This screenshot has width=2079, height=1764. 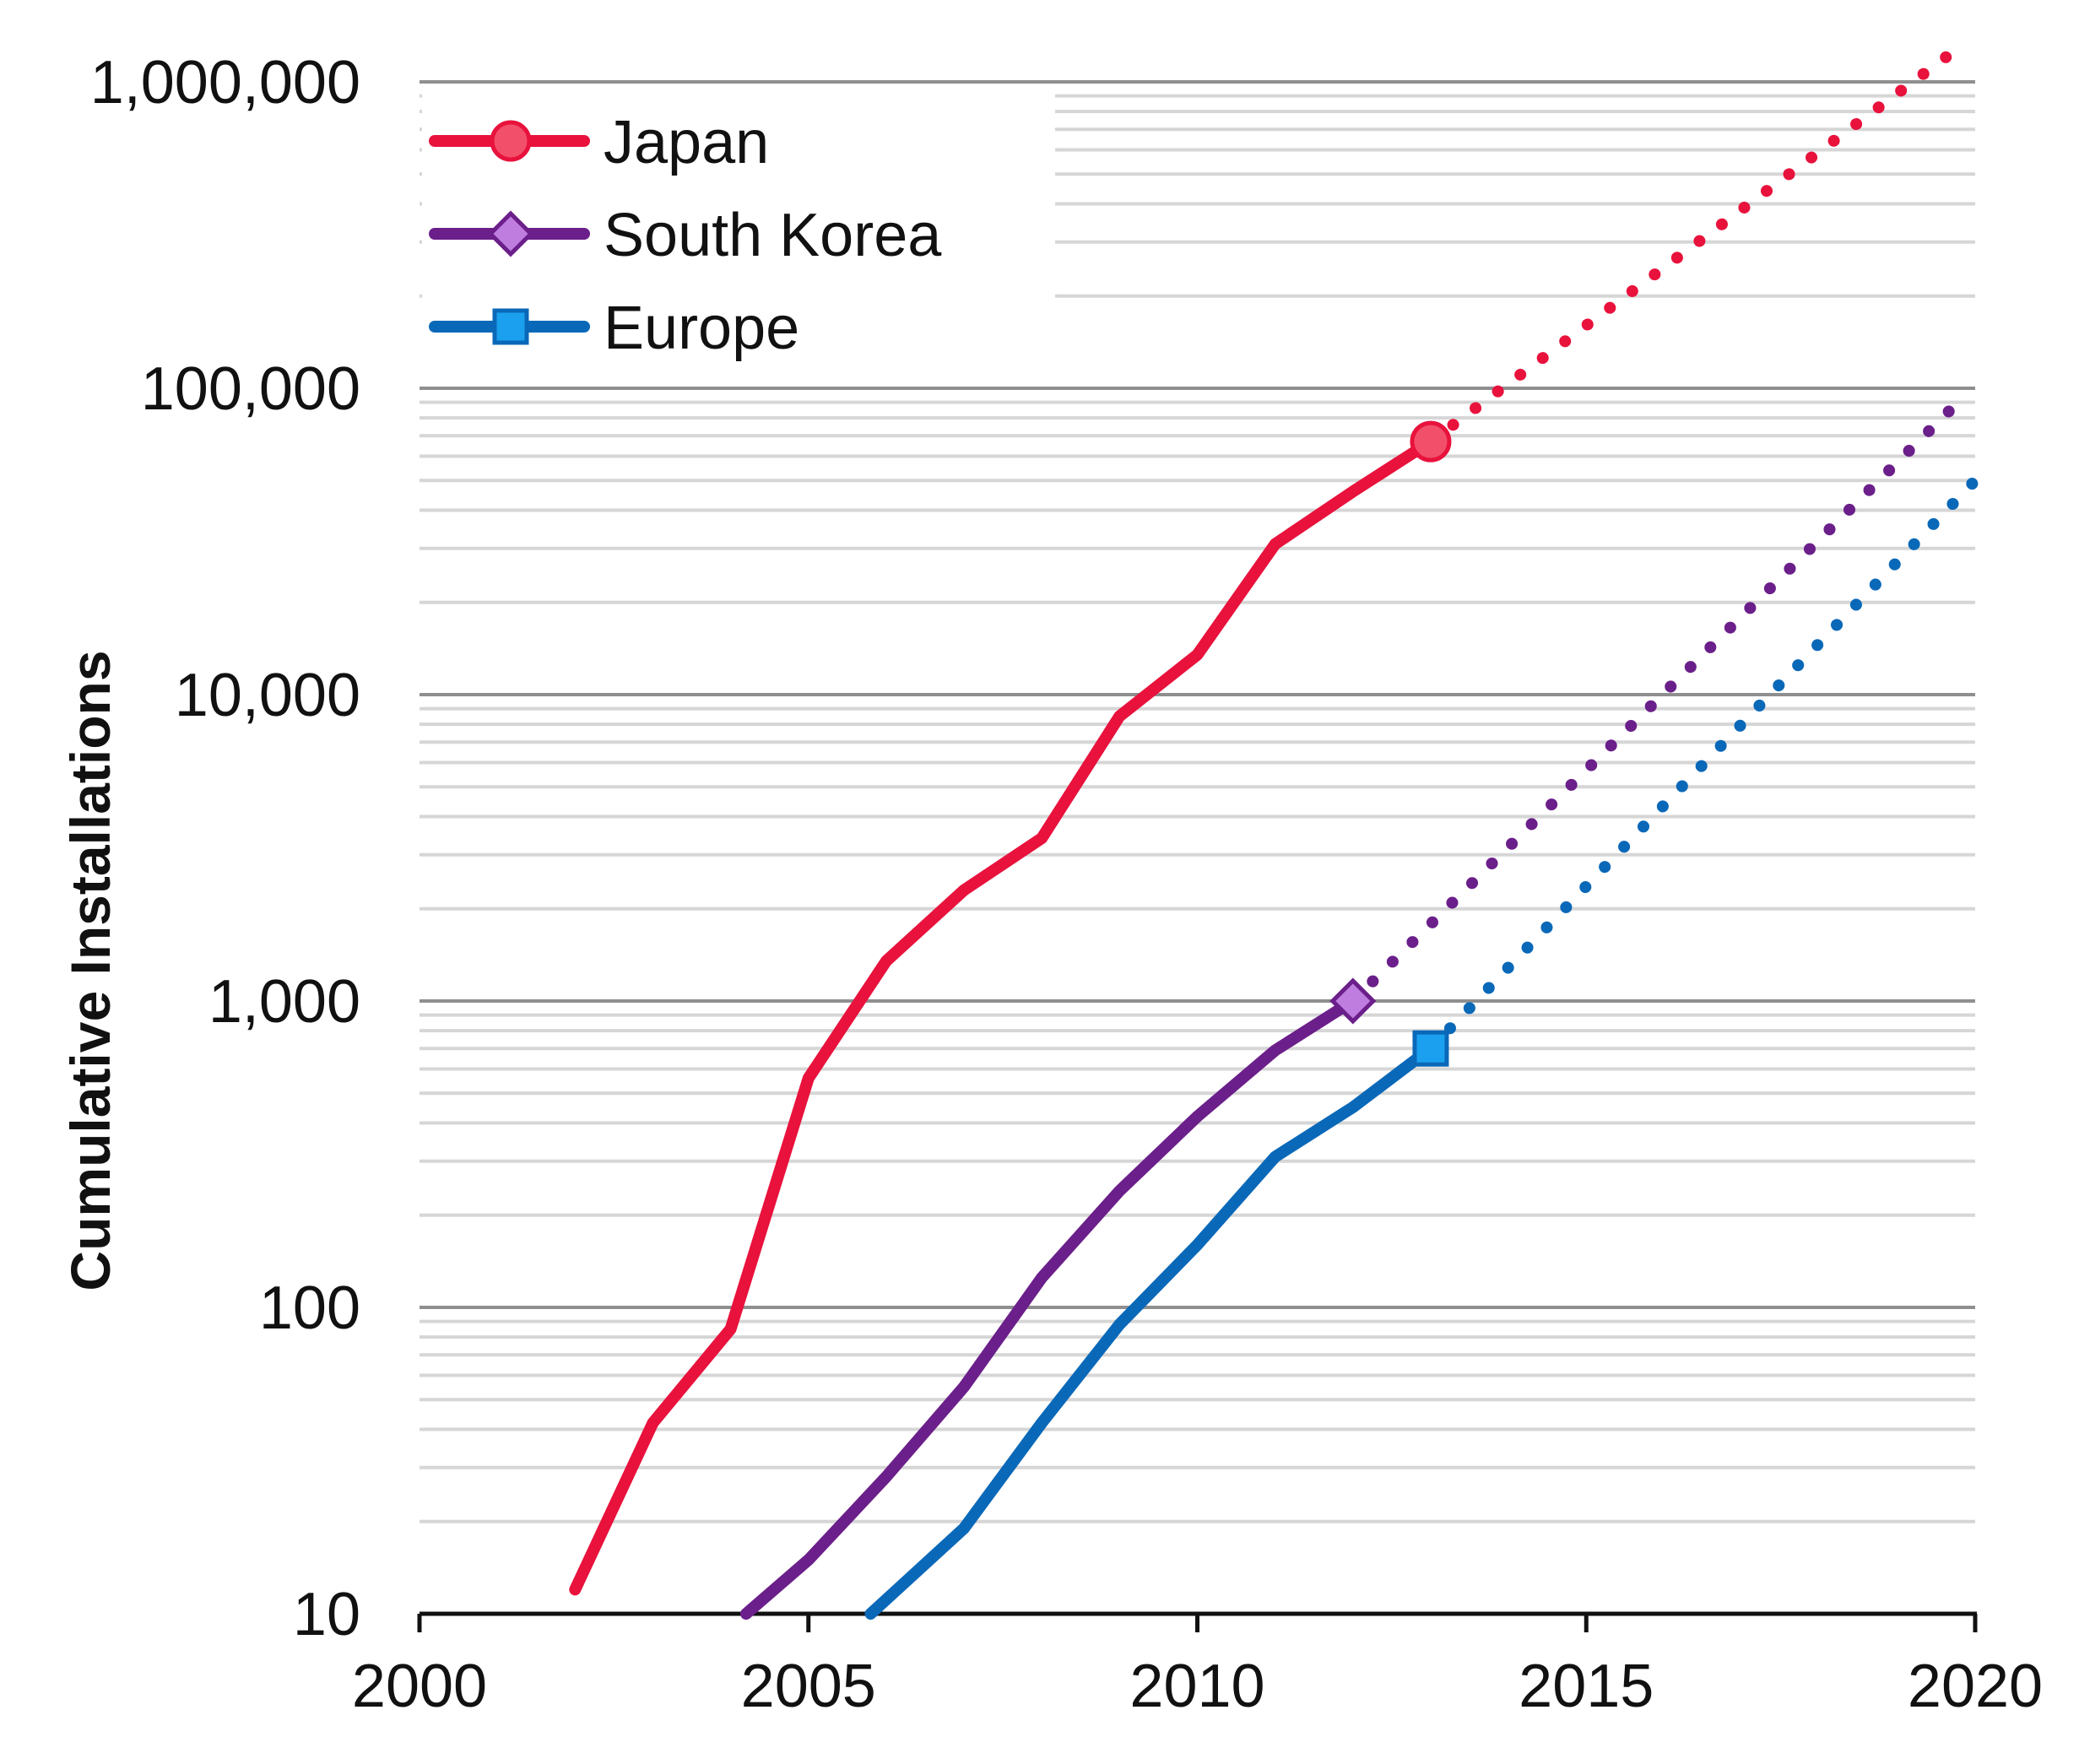 What do you see at coordinates (1696, 245) in the screenshot?
I see `projection-line-japan` at bounding box center [1696, 245].